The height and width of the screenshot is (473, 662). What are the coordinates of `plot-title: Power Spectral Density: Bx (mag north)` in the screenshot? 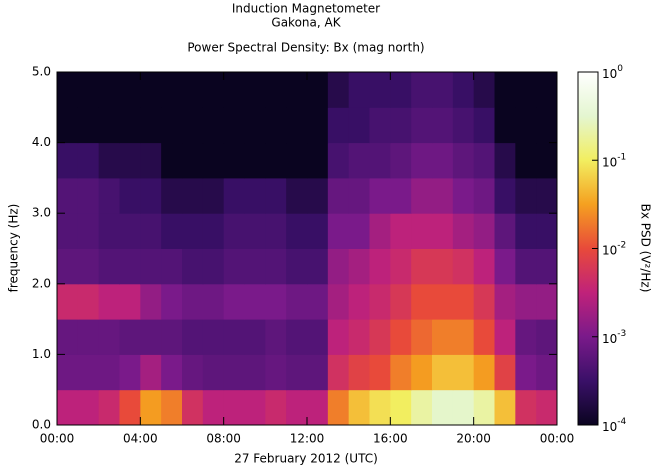 It's located at (305, 48).